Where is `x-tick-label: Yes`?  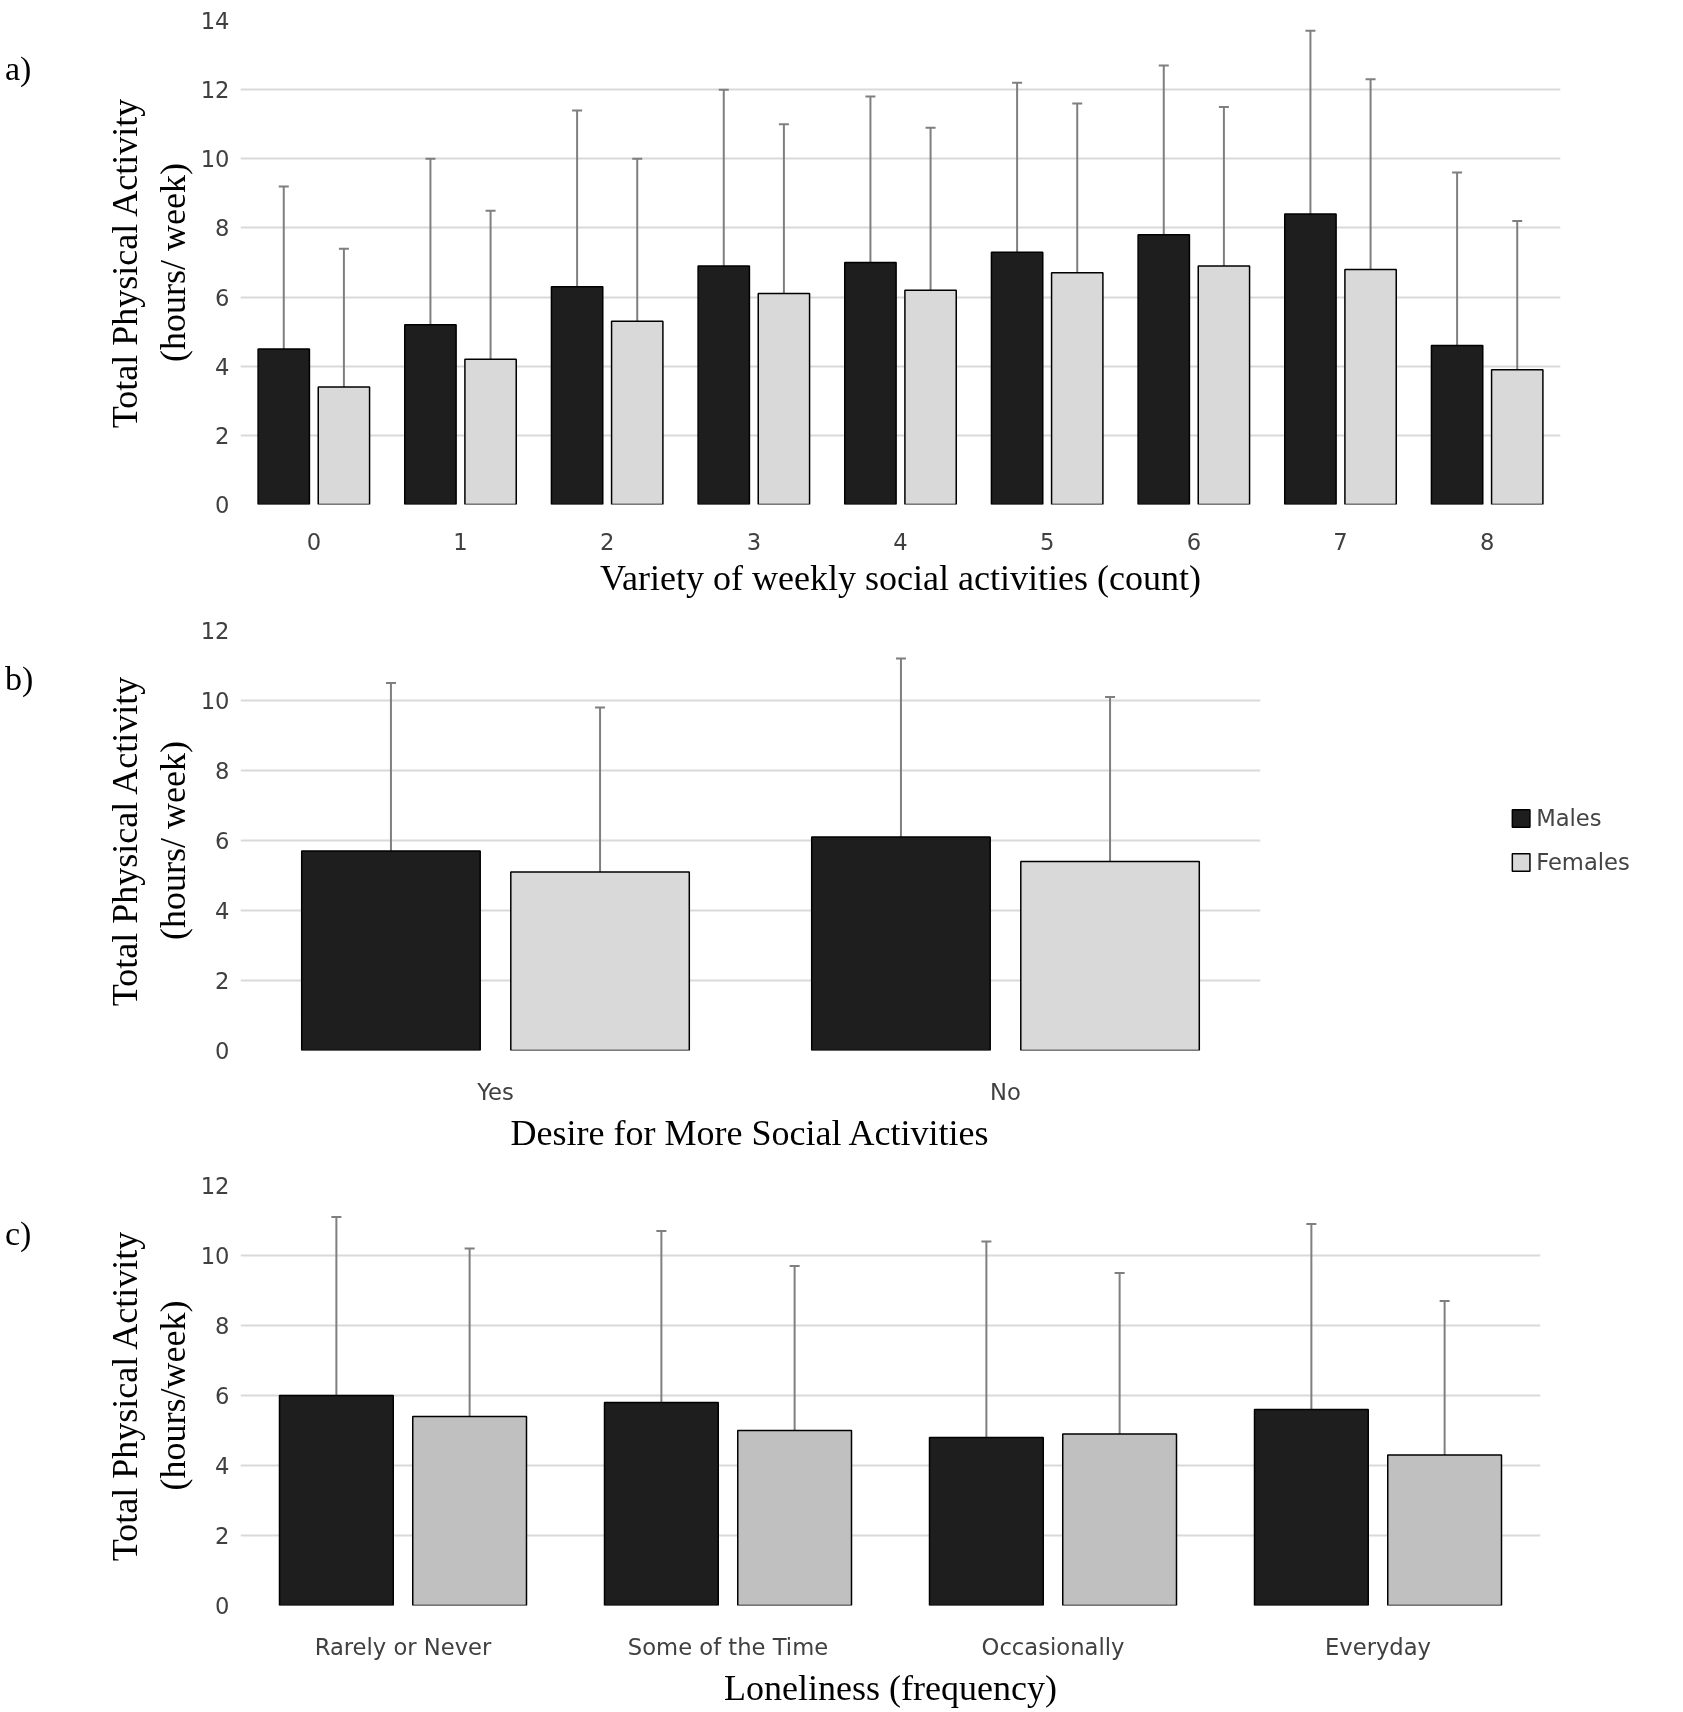
x-tick-label: Yes is located at coordinates (495, 1091).